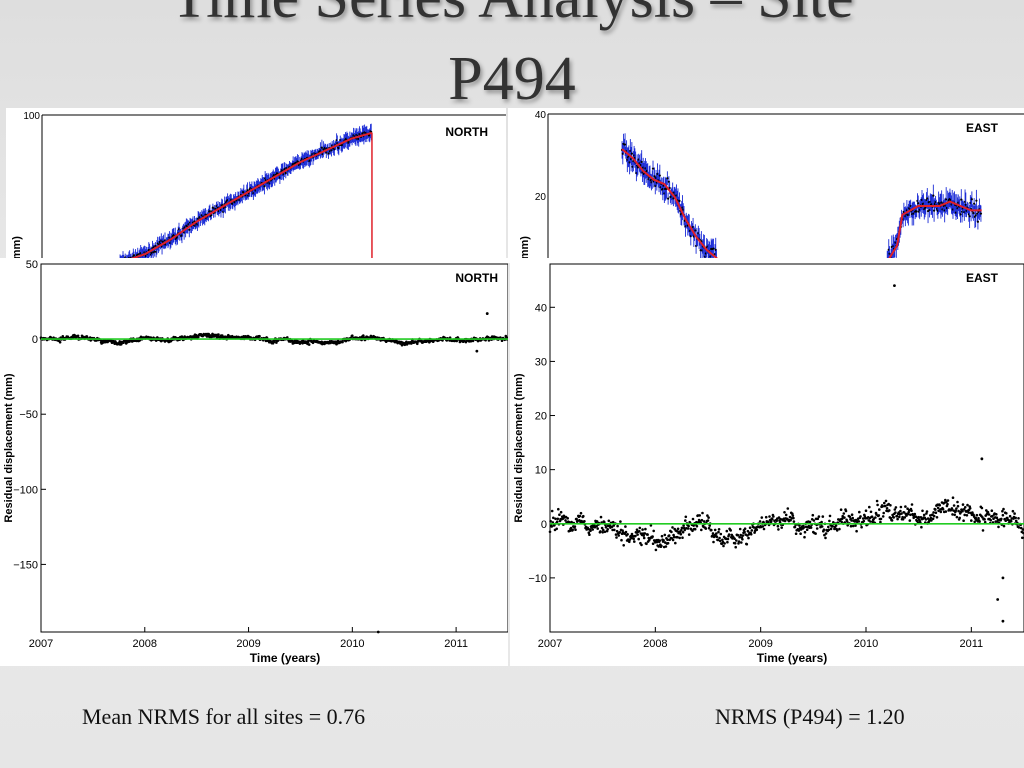 The height and width of the screenshot is (768, 1024). What do you see at coordinates (550, 644) in the screenshot?
I see `x-tick-label: 2007` at bounding box center [550, 644].